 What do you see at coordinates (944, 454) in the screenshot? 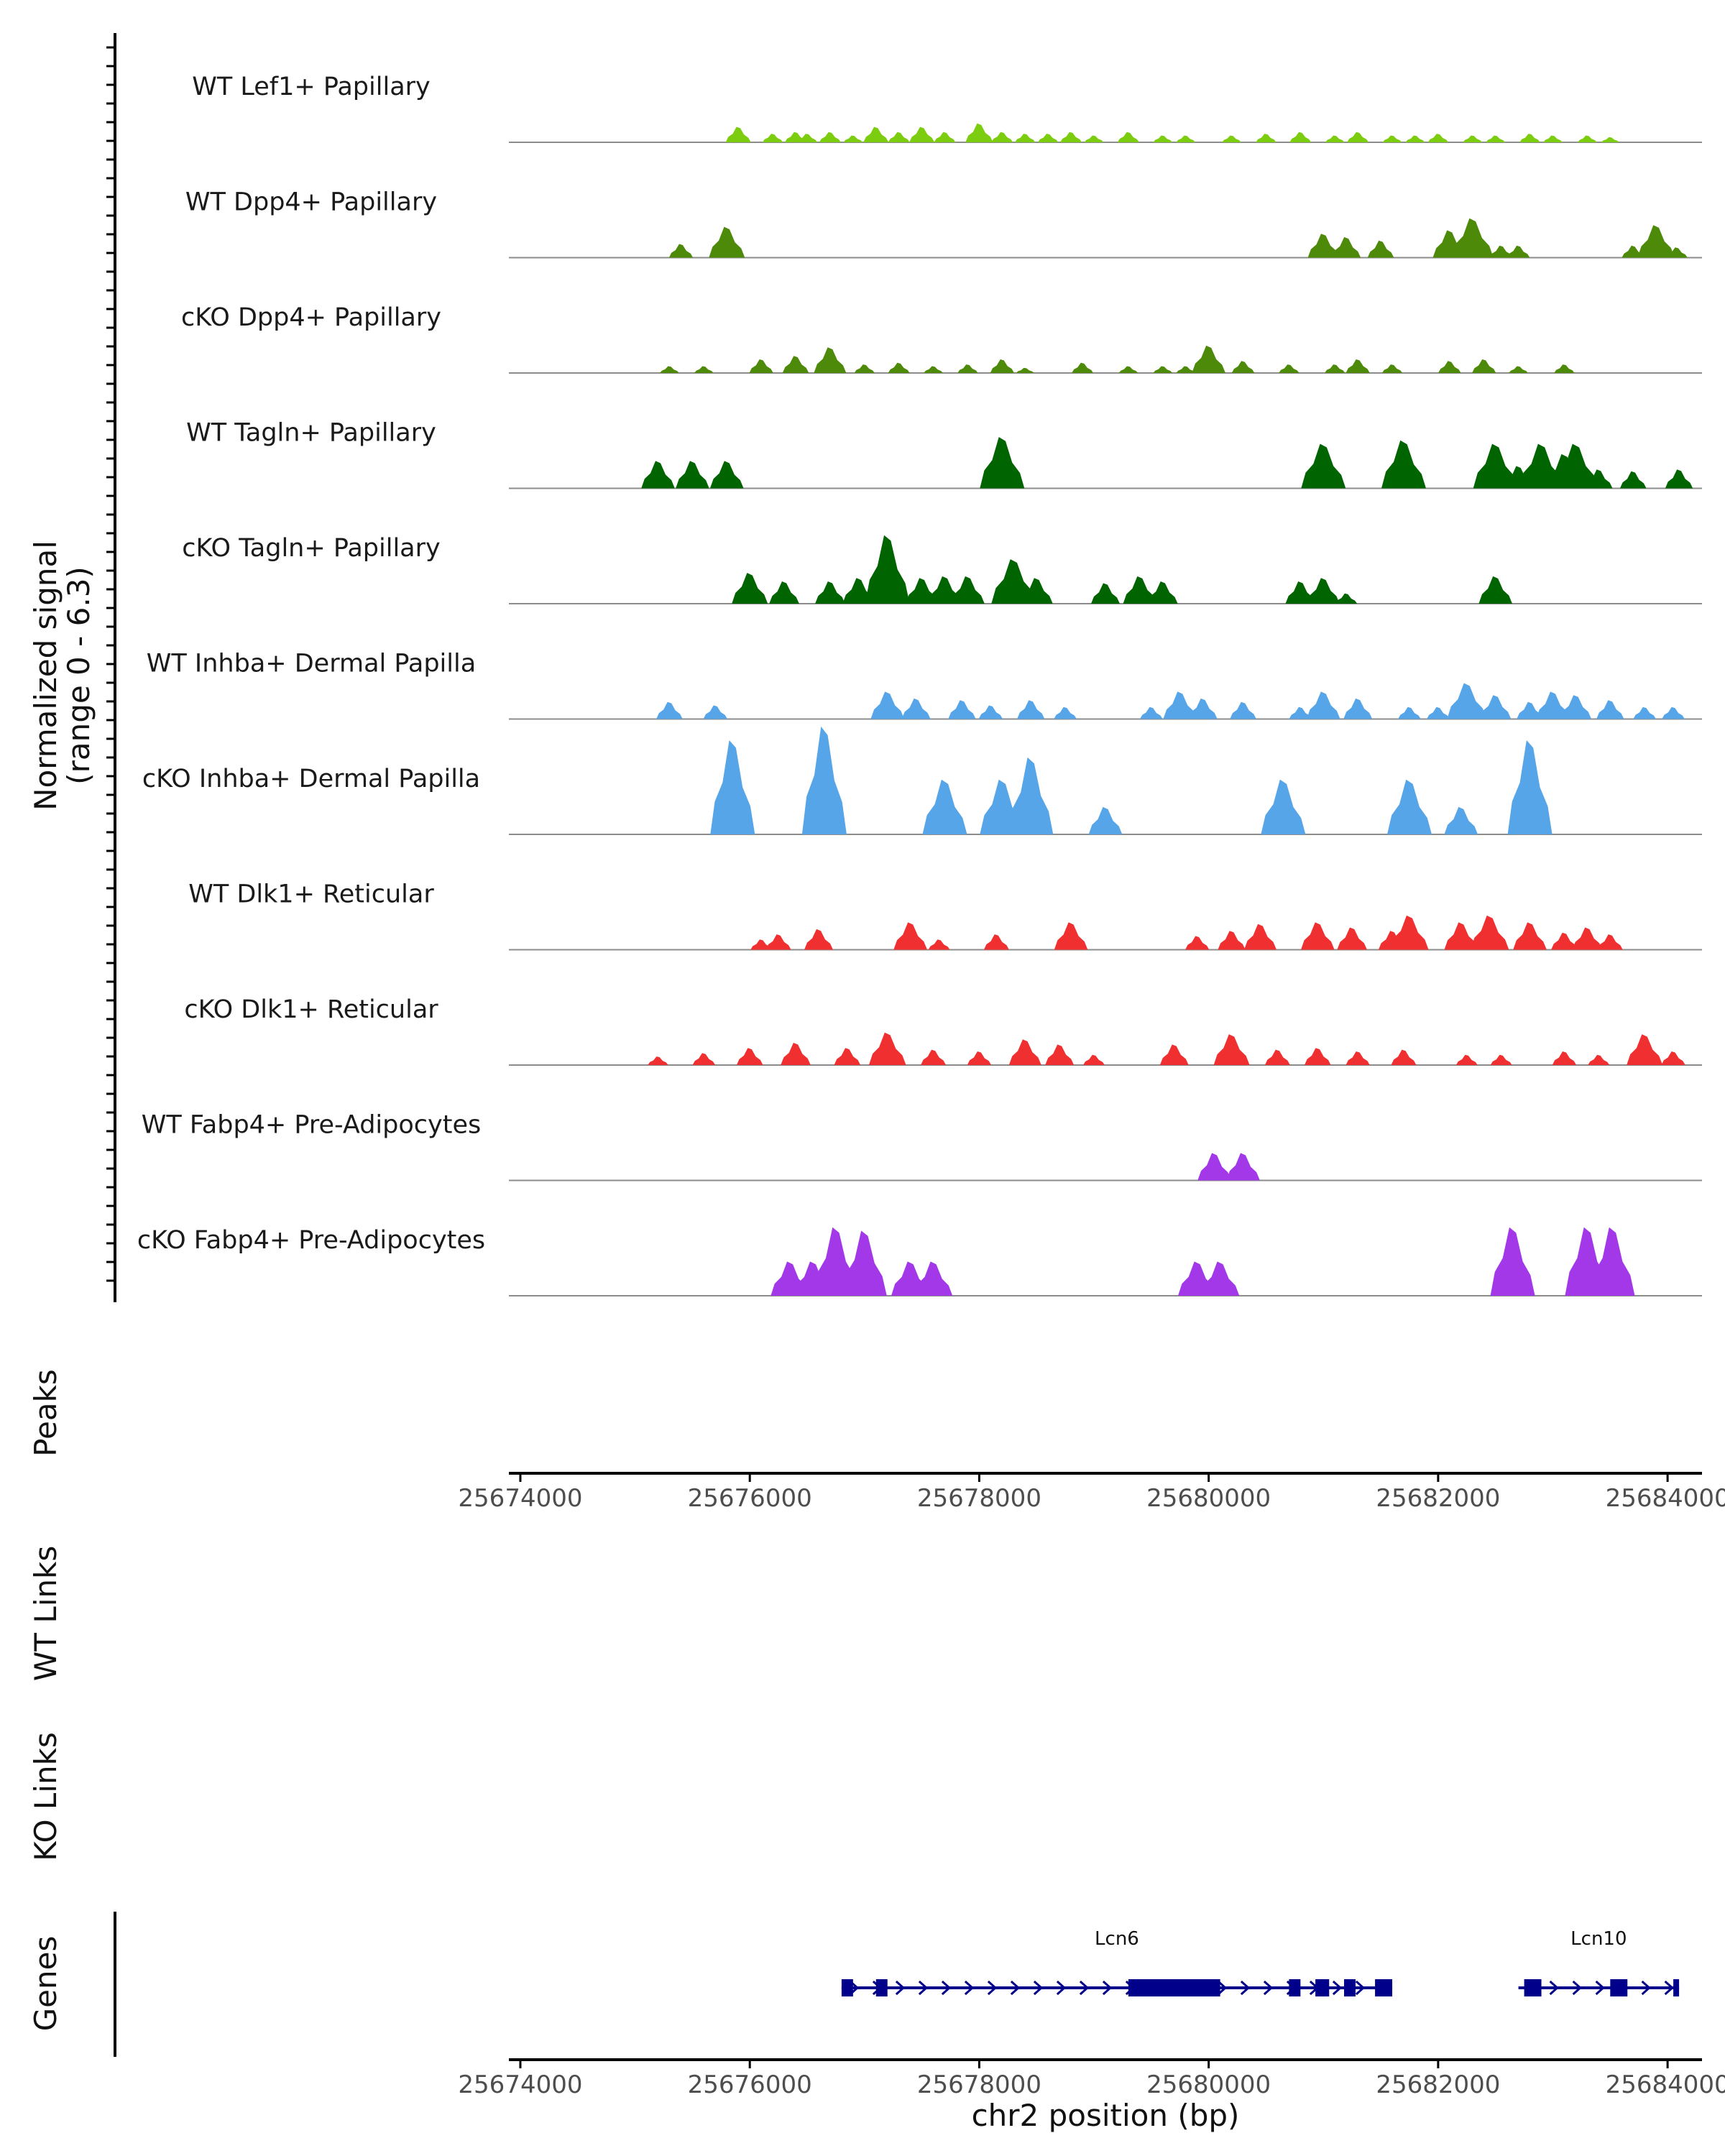
I see `track: WT Tagln+ Papillary` at bounding box center [944, 454].